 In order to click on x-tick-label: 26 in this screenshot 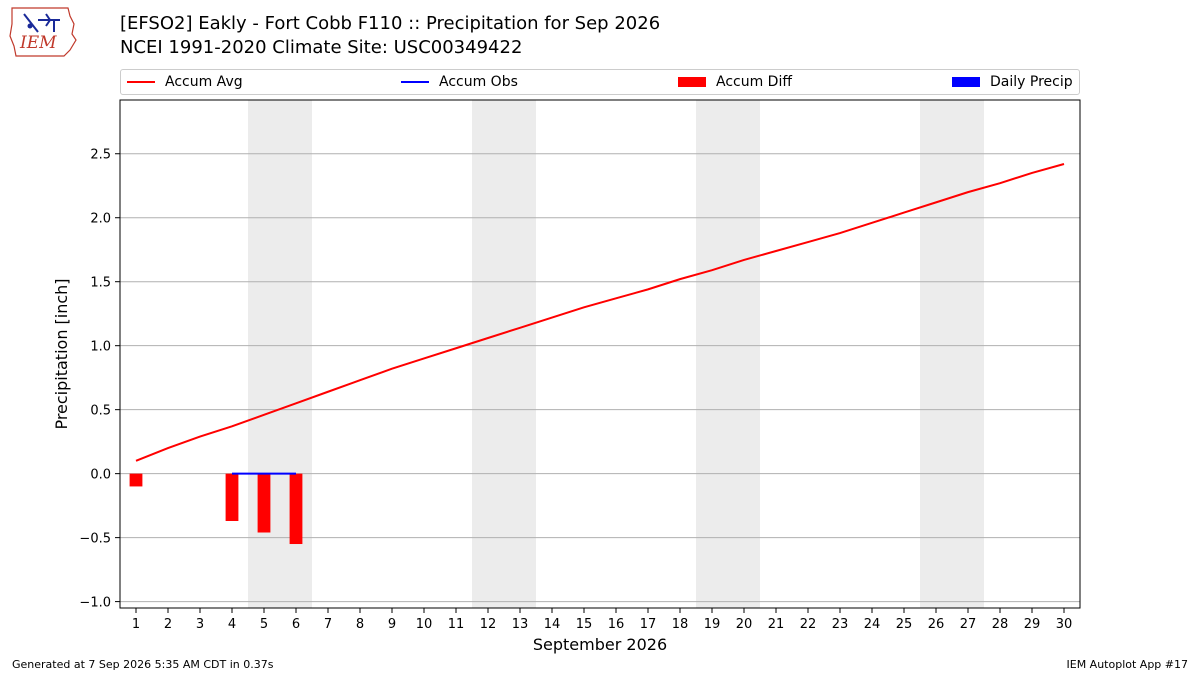, I will do `click(936, 624)`.